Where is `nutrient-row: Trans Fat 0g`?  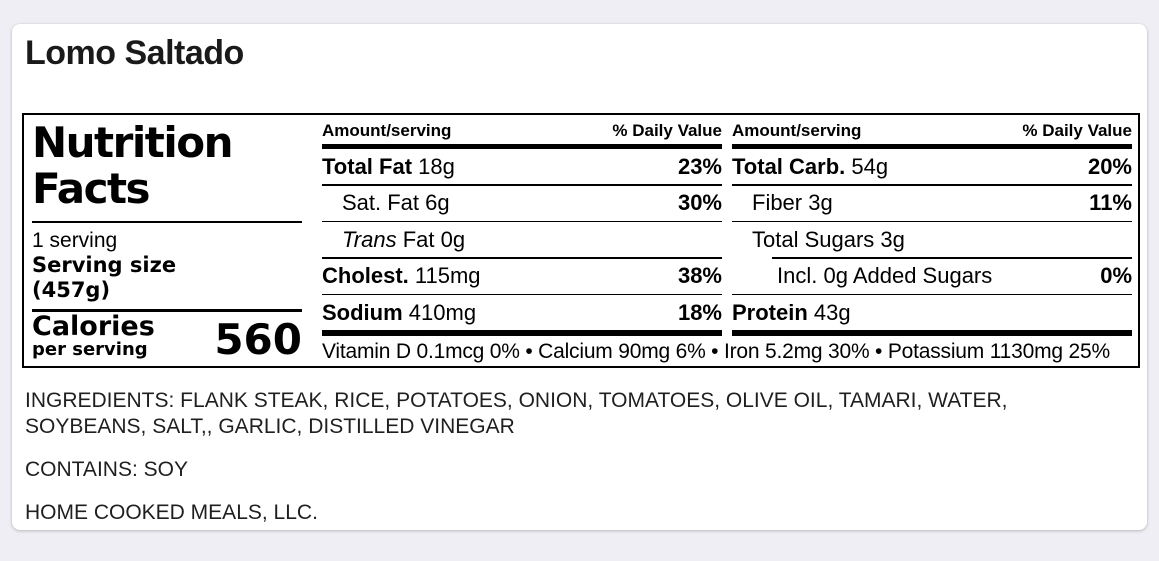
nutrient-row: Trans Fat 0g is located at coordinates (522, 239).